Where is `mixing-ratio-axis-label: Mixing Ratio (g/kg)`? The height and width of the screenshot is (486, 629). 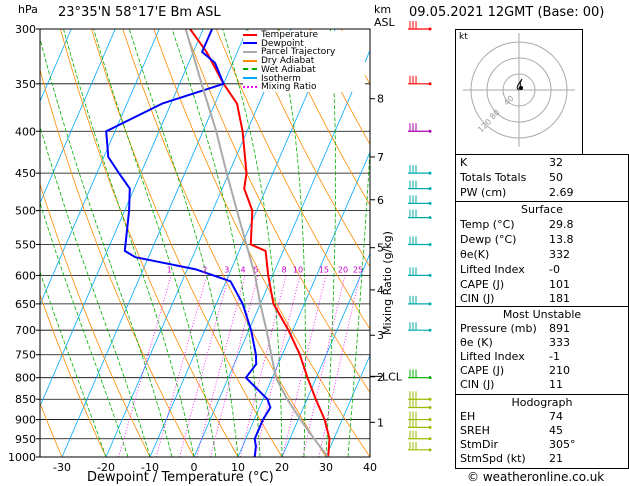 mixing-ratio-axis-label: Mixing Ratio (g/kg) is located at coordinates (387, 283).